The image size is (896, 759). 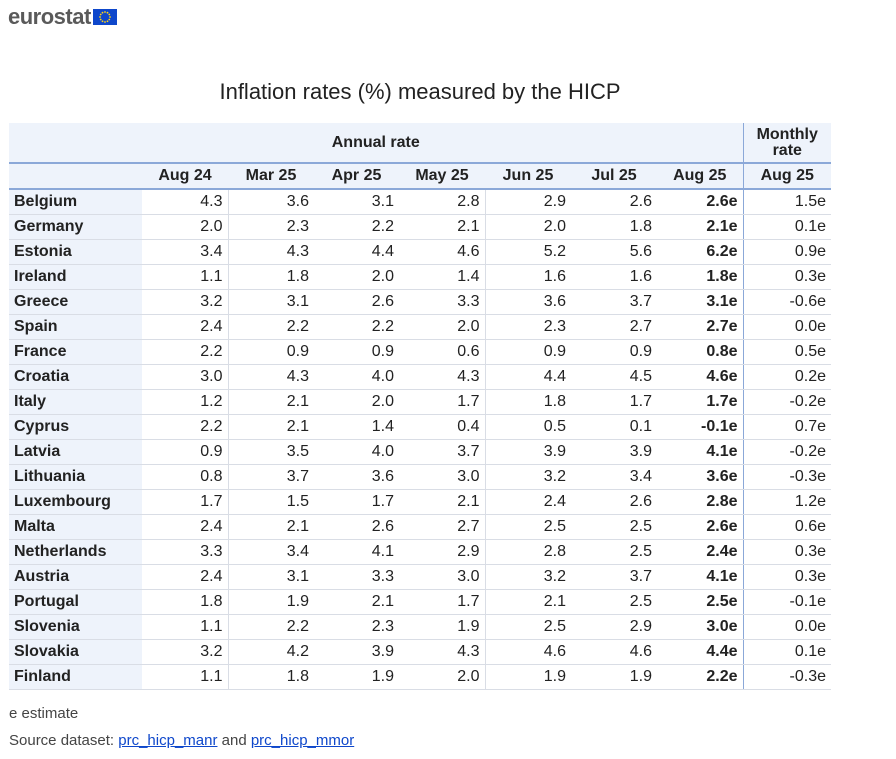 What do you see at coordinates (75, 677) in the screenshot?
I see `country-cell: Finland` at bounding box center [75, 677].